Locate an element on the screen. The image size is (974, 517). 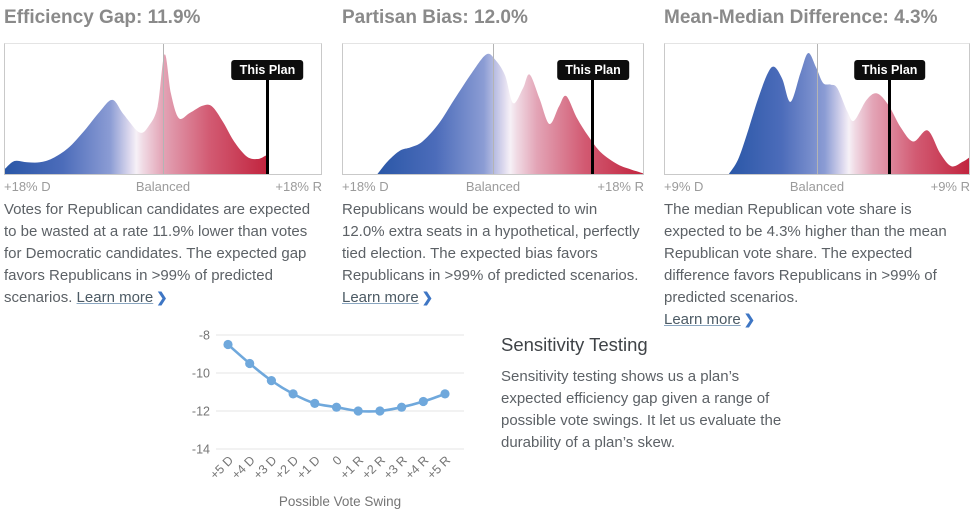
svg-text: +2 D is located at coordinates (286, 467).